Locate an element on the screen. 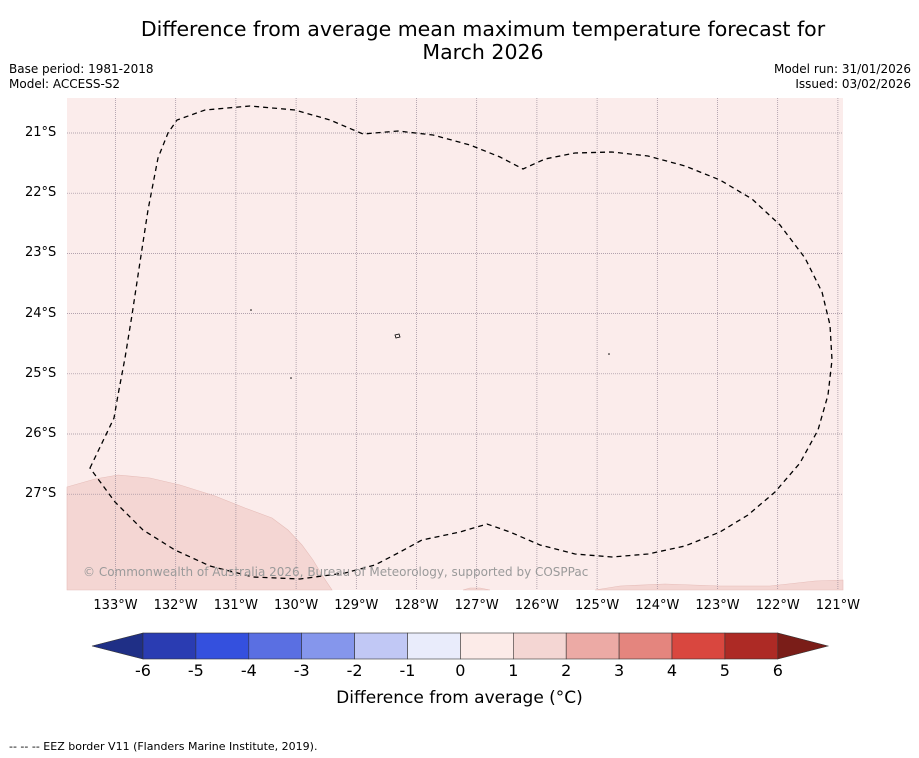 Image resolution: width=919 pixels, height=758 pixels. colorbar-tick-label: -5 is located at coordinates (195, 670).